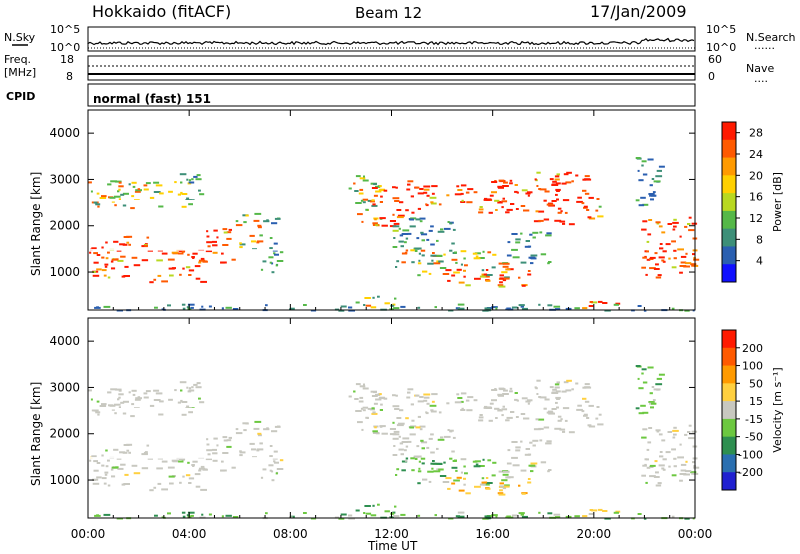 This screenshot has height=554, width=800. What do you see at coordinates (20, 72) in the screenshot?
I see `freq-left-label-2: [MHz]` at bounding box center [20, 72].